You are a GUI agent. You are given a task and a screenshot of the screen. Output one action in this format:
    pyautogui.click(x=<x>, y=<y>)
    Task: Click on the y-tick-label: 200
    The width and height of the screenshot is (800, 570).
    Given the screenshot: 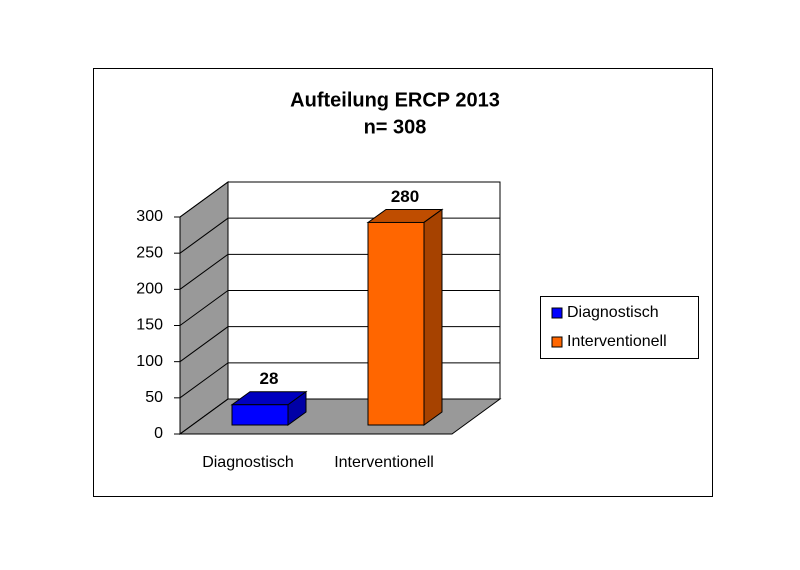 What is the action you would take?
    pyautogui.click(x=149, y=289)
    